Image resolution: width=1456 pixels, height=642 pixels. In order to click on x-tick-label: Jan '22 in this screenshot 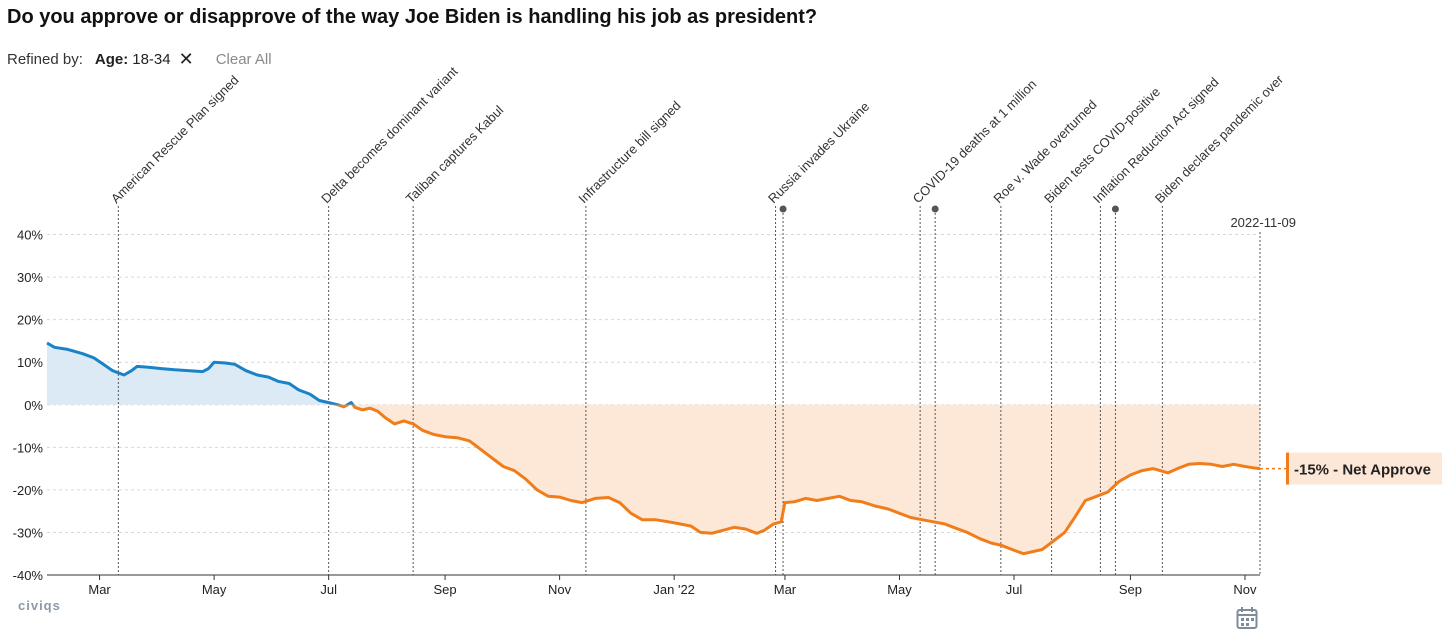, I will do `click(674, 589)`.